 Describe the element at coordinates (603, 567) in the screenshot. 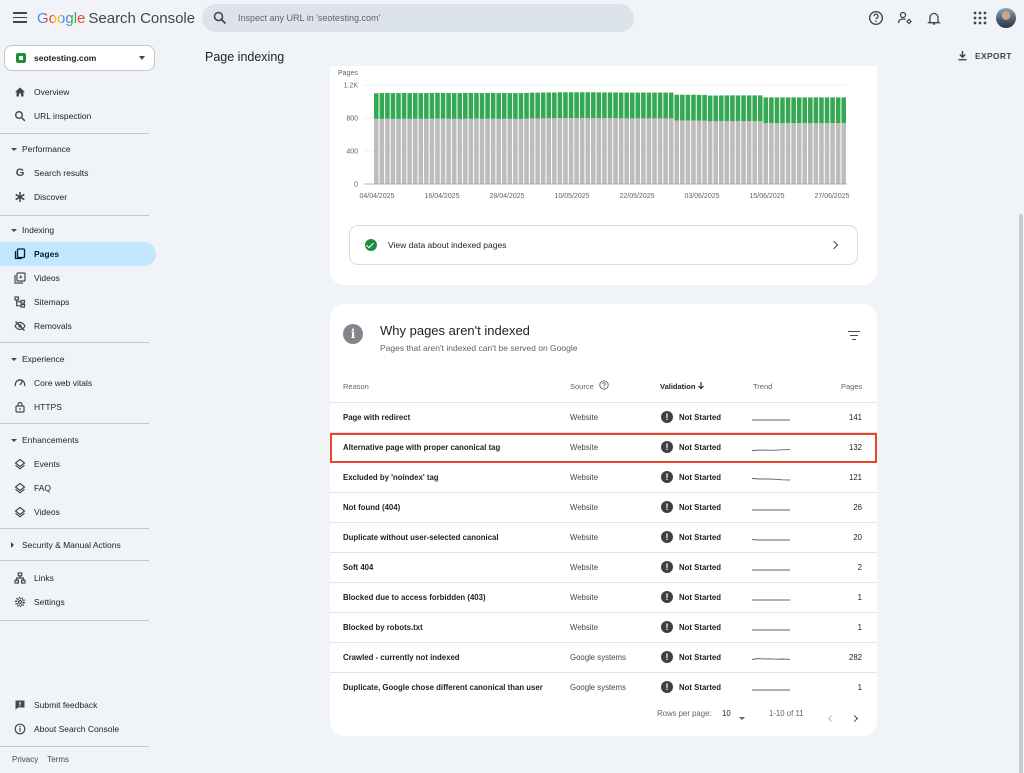

I see `table-row: Soft 404 Website! Not Started 2` at that location.